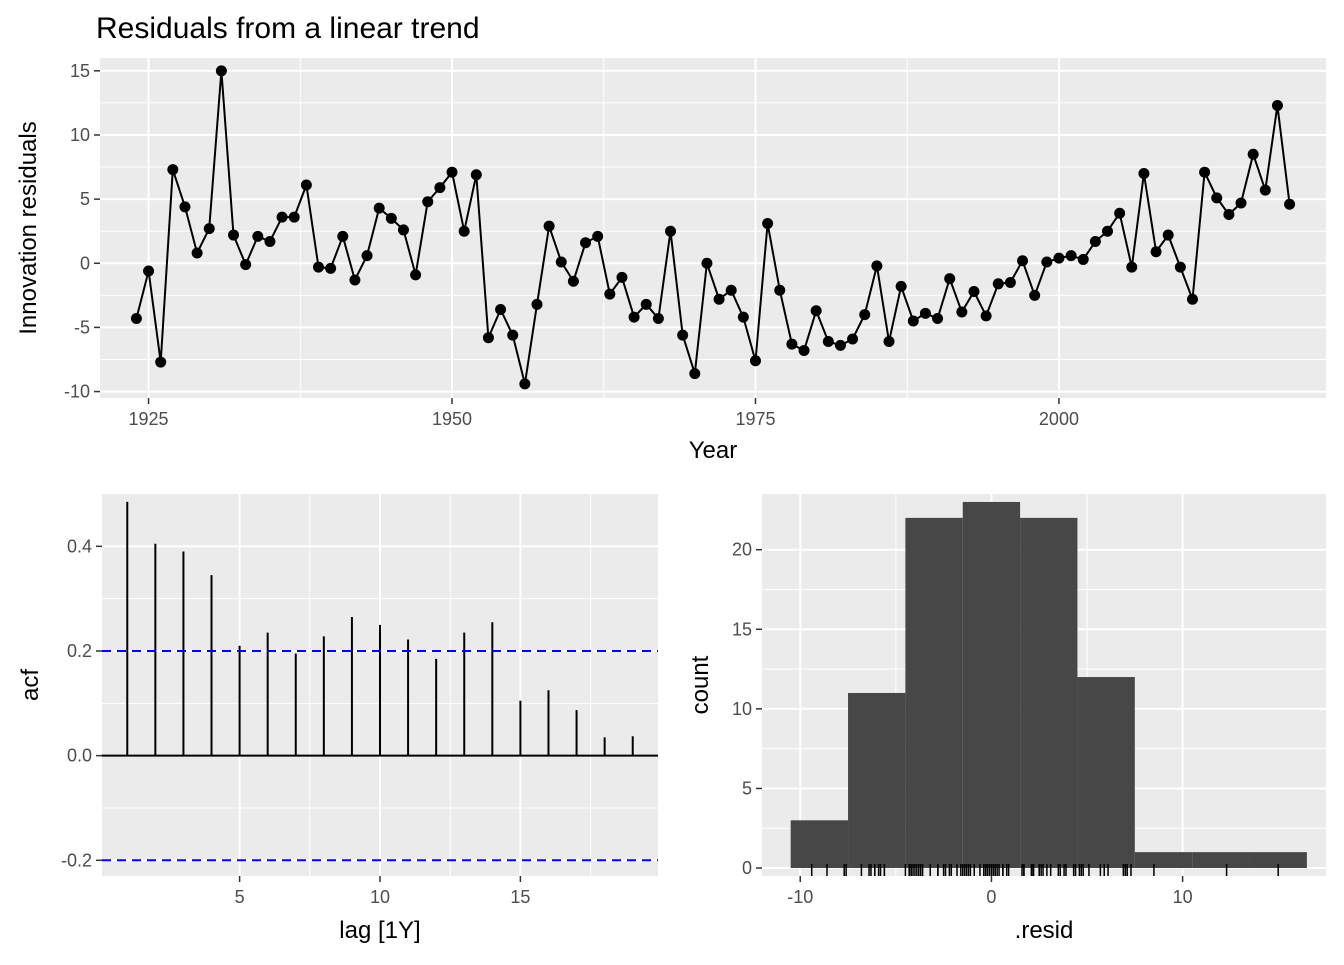 Image resolution: width=1344 pixels, height=965 pixels. I want to click on residuals-x-tick-label: 1925, so click(149, 419).